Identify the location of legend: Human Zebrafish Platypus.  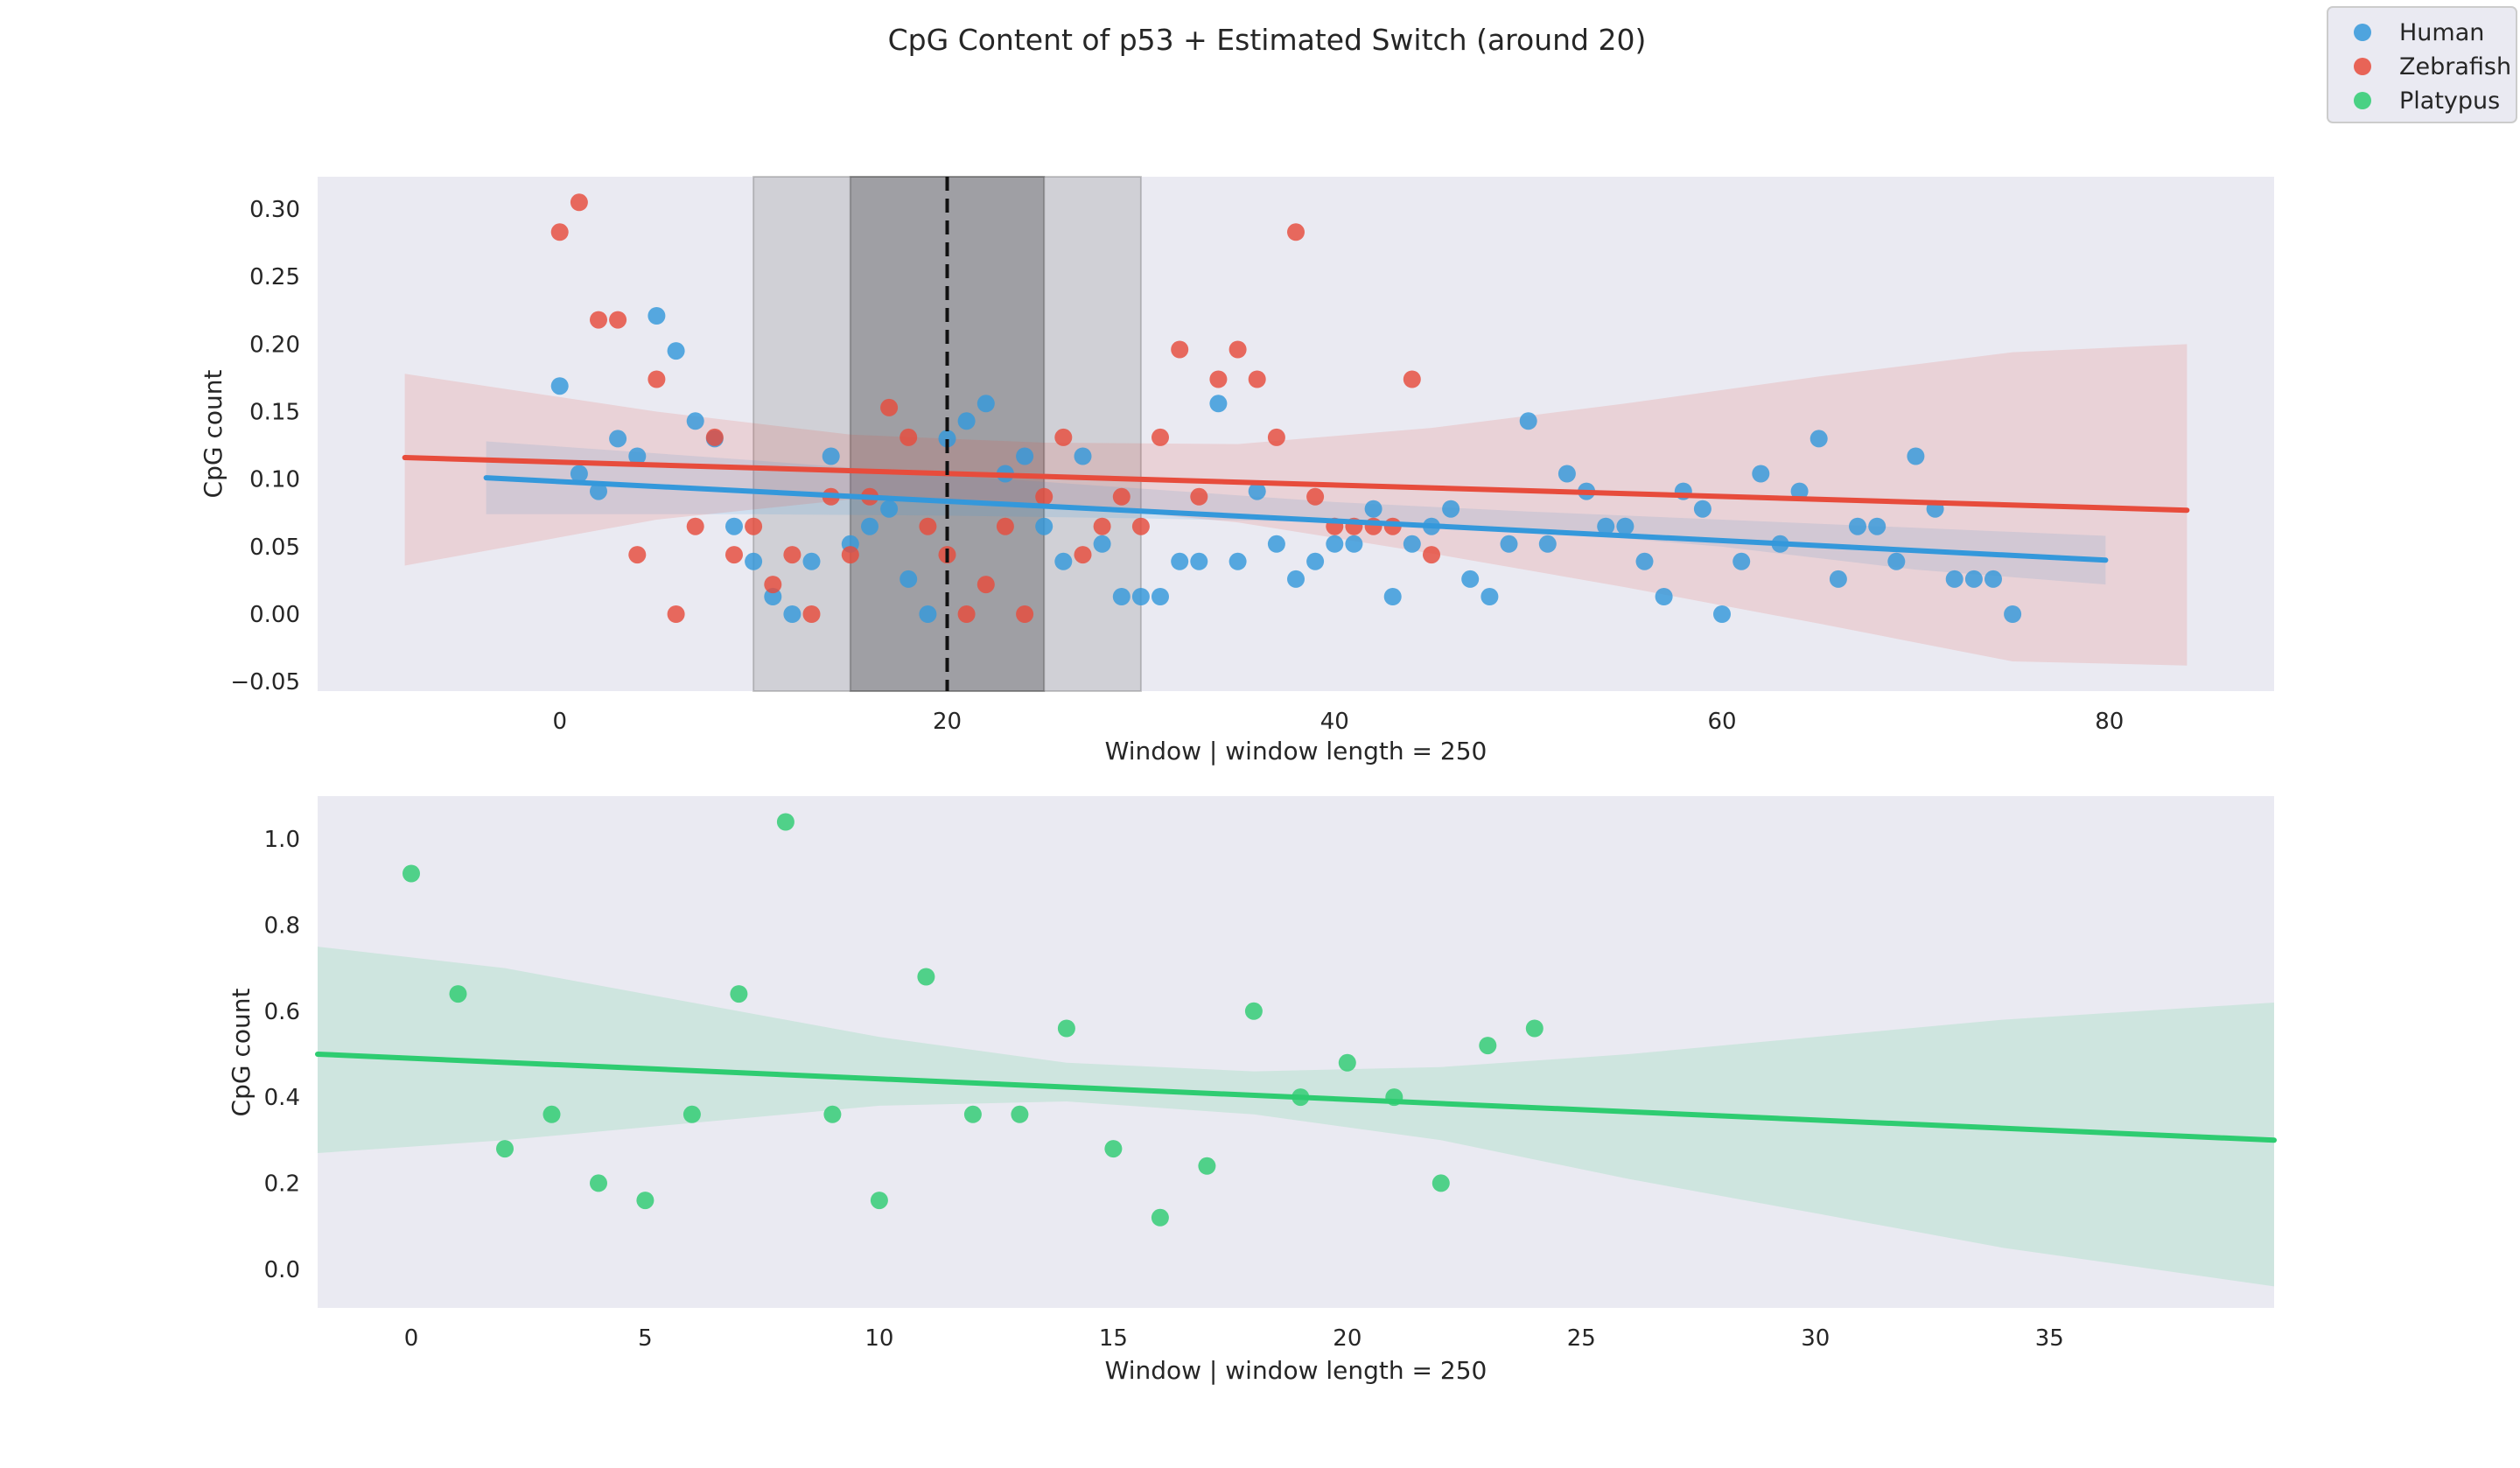
(2422, 64).